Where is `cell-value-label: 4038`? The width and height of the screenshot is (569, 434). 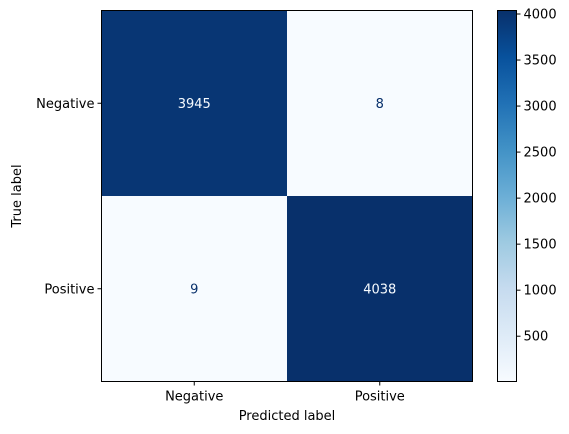
cell-value-label: 4038 is located at coordinates (379, 289).